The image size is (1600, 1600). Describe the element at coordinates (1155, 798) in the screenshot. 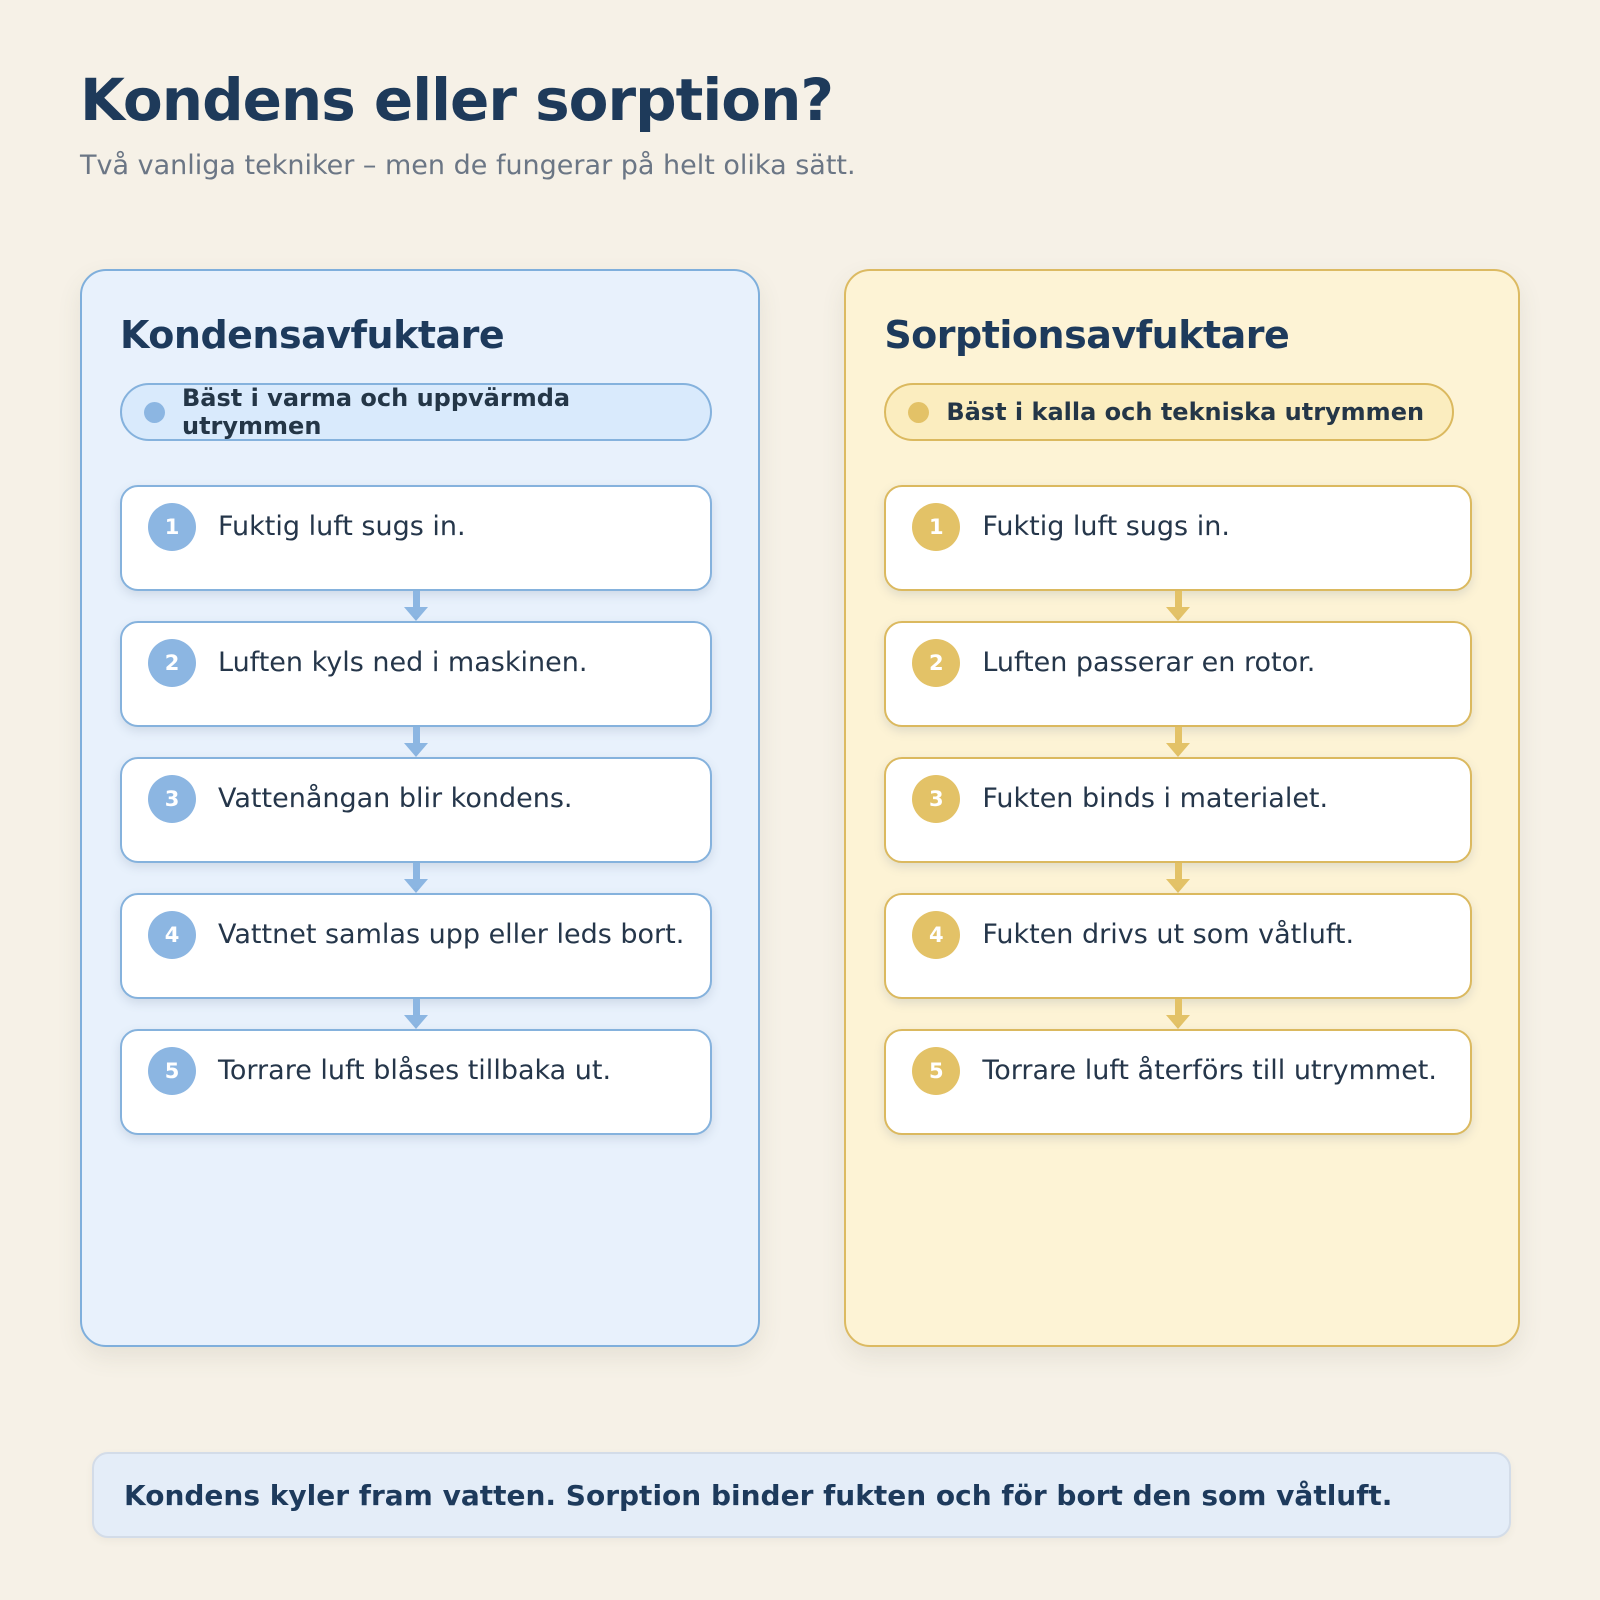

I see `step-text: Fukten binds i materialet.` at that location.